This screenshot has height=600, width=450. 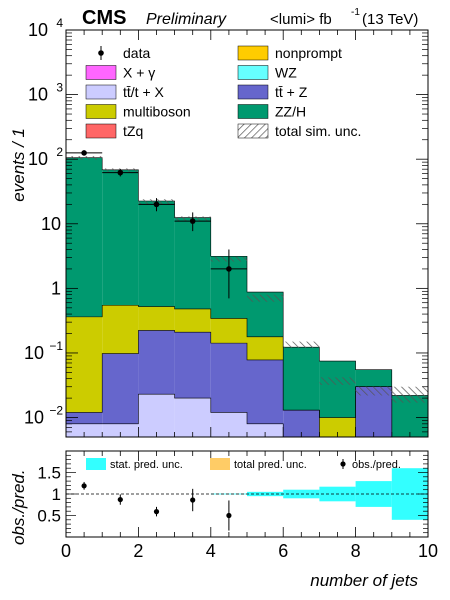 I want to click on y-axis-label: events / 1, so click(x=18, y=165).